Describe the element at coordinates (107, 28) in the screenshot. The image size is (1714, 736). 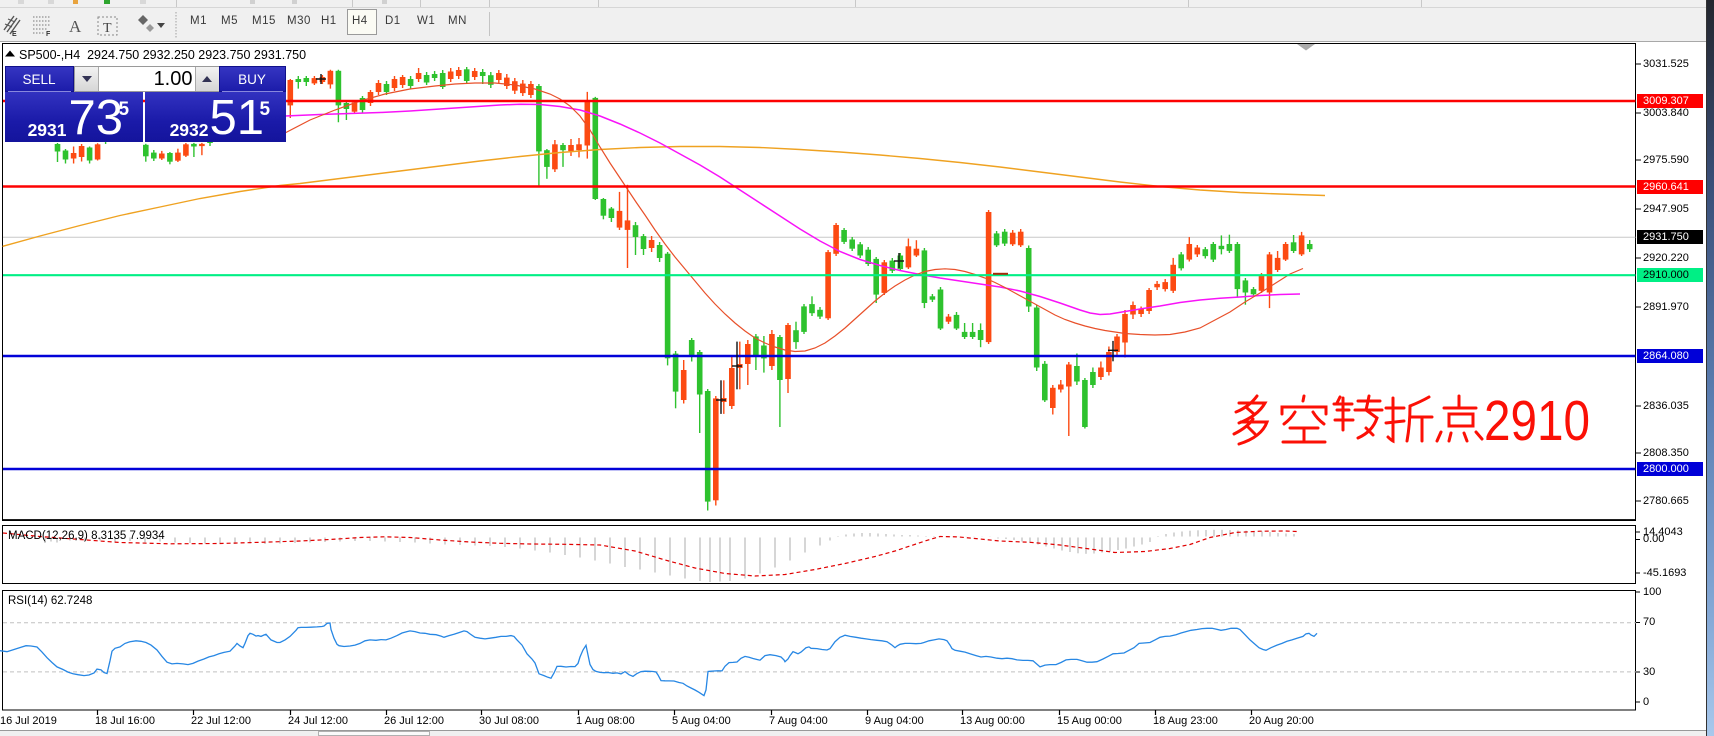
I see `svg-text: T` at that location.